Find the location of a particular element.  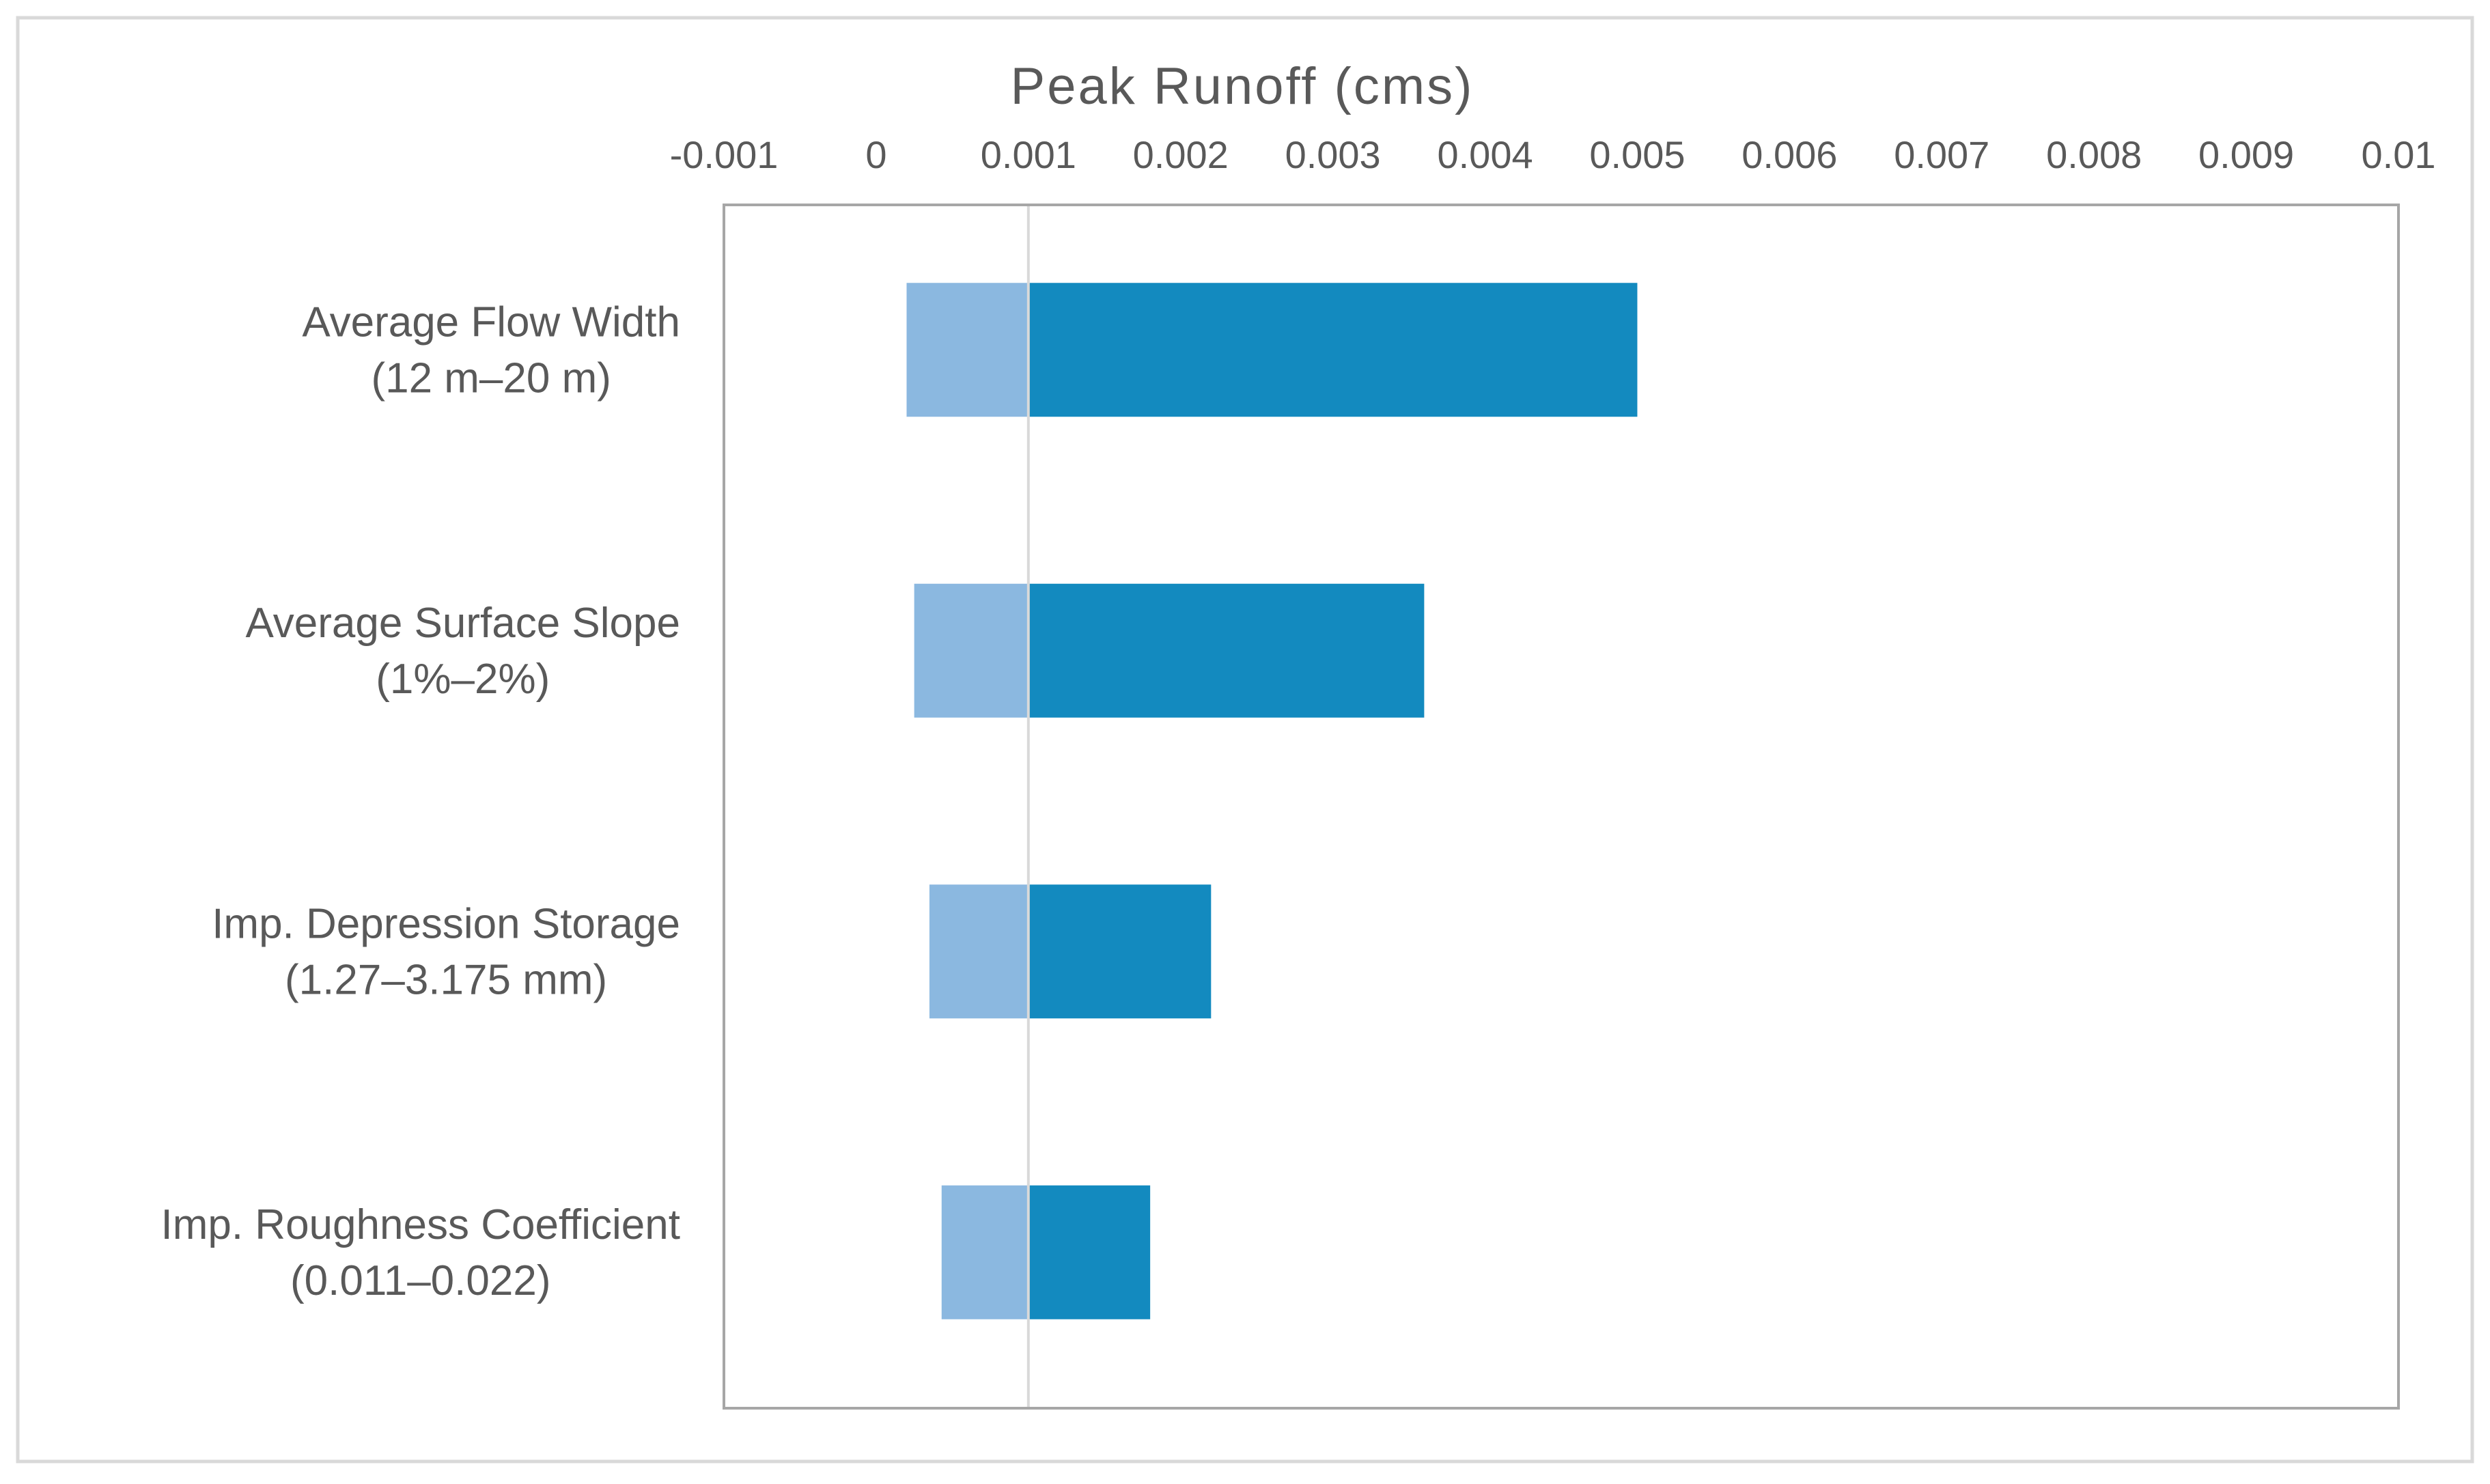

x-tick-label: 0.006 is located at coordinates (1789, 154).